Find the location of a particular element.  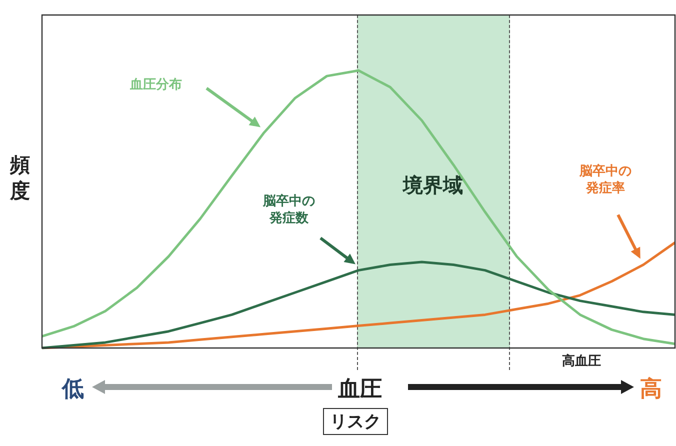

x-axis-title: 血圧 is located at coordinates (360, 390).